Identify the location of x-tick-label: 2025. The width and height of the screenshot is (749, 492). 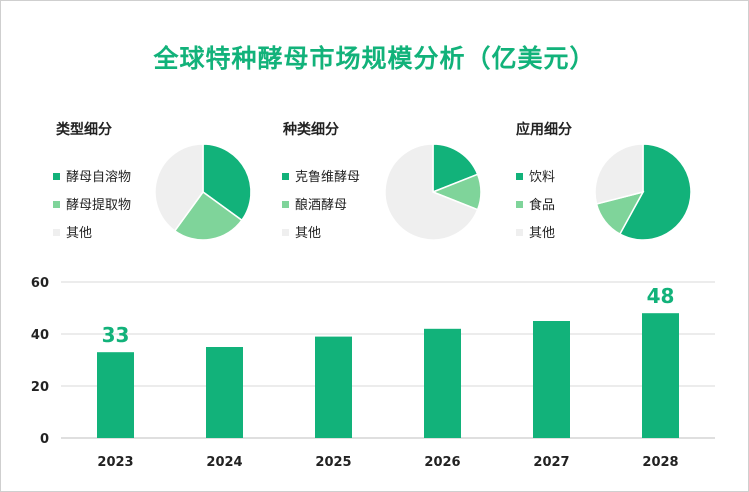
(333, 462).